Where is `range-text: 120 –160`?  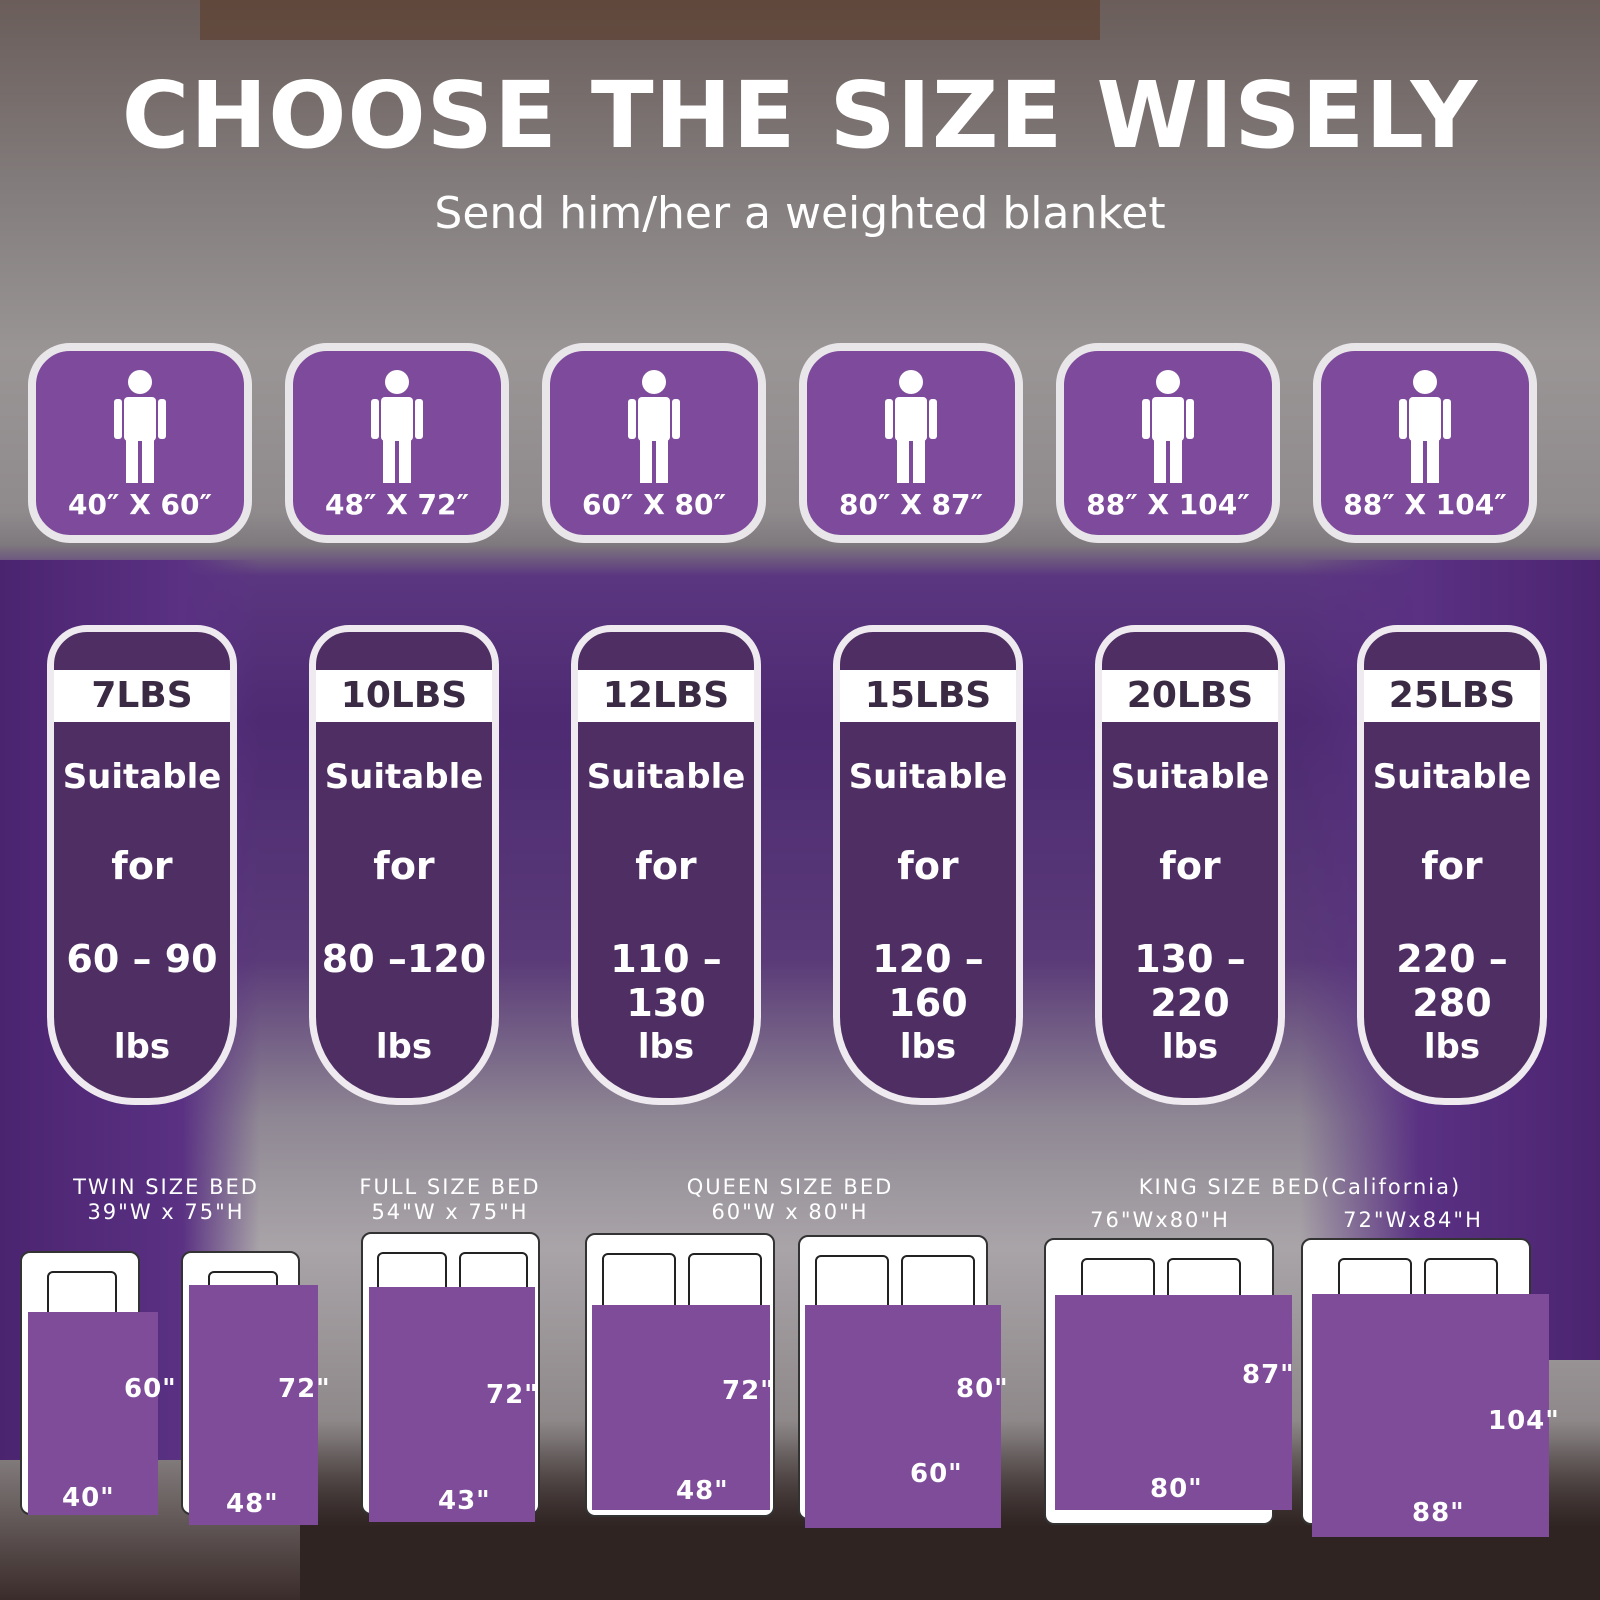 range-text: 120 –160 is located at coordinates (928, 981).